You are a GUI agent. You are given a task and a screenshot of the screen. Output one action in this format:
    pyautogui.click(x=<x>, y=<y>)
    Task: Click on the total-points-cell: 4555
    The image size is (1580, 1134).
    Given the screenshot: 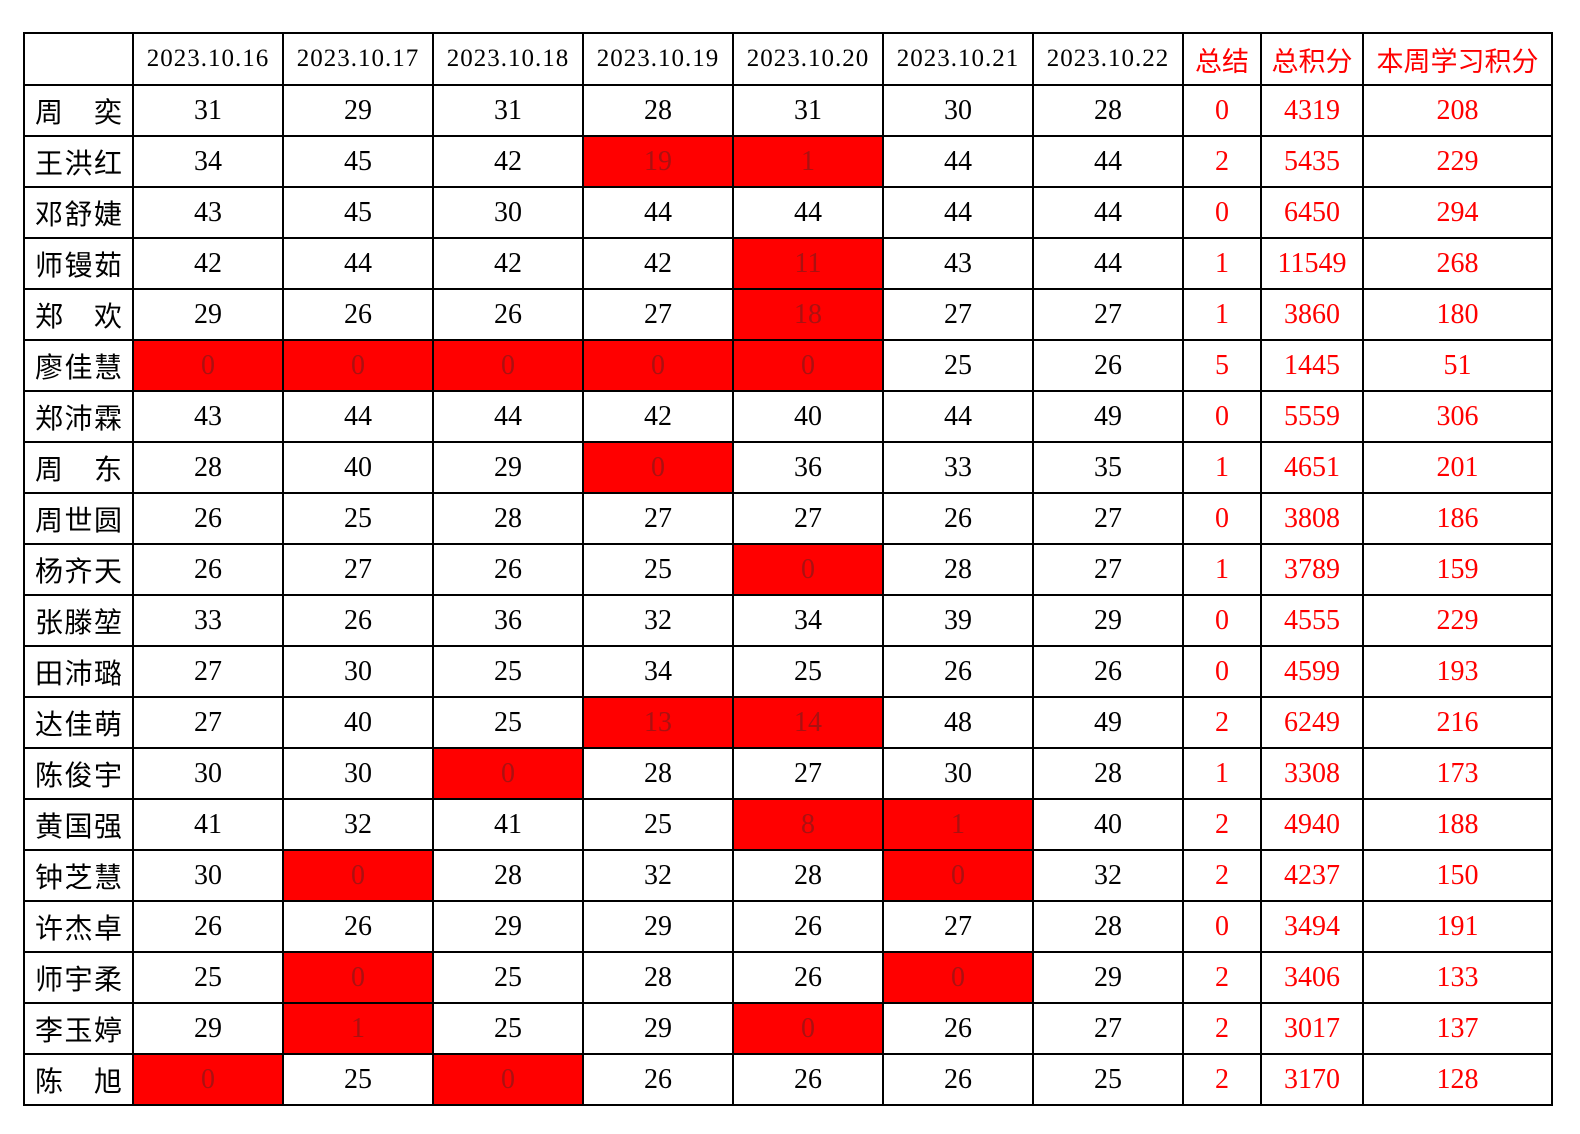 What is the action you would take?
    pyautogui.click(x=1312, y=620)
    